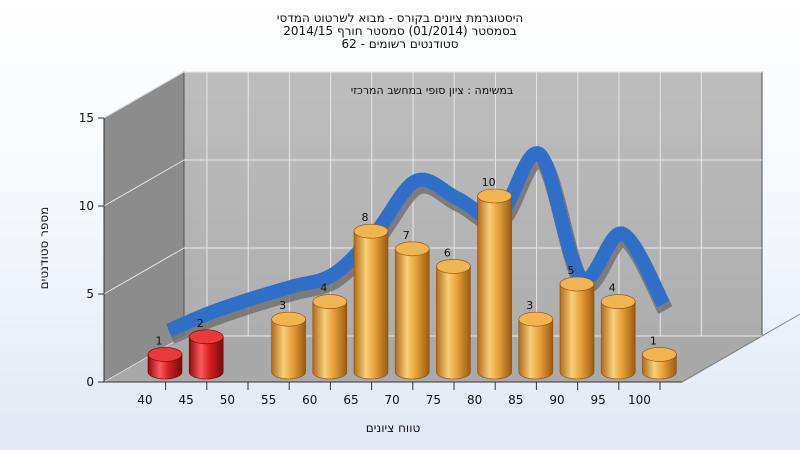  I want to click on title-line-2: בסמסטר (01/2014) סמסטר חורף 2014/15, so click(399, 31).